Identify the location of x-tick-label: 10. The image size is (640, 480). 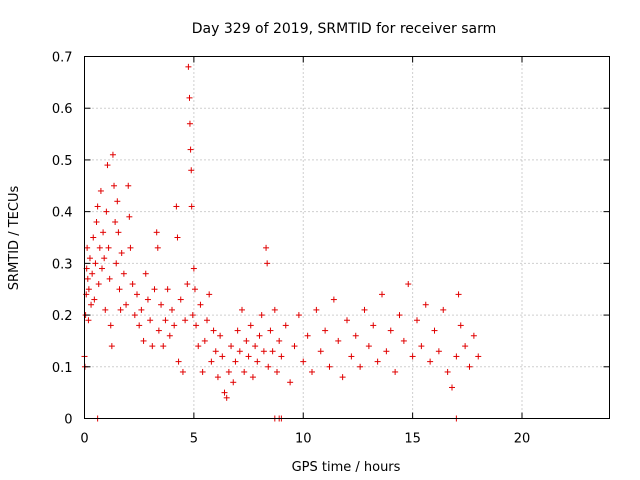
(303, 439).